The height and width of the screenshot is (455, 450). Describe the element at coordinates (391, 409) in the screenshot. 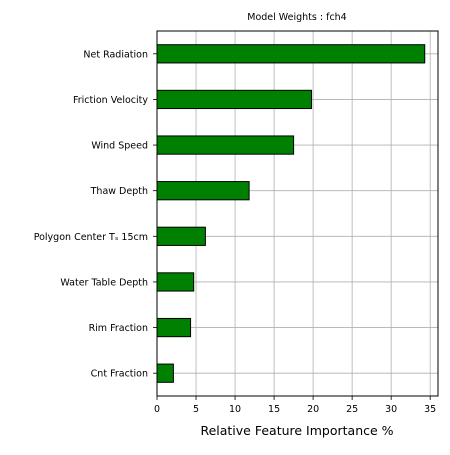

I see `x-tick-label: 30` at that location.